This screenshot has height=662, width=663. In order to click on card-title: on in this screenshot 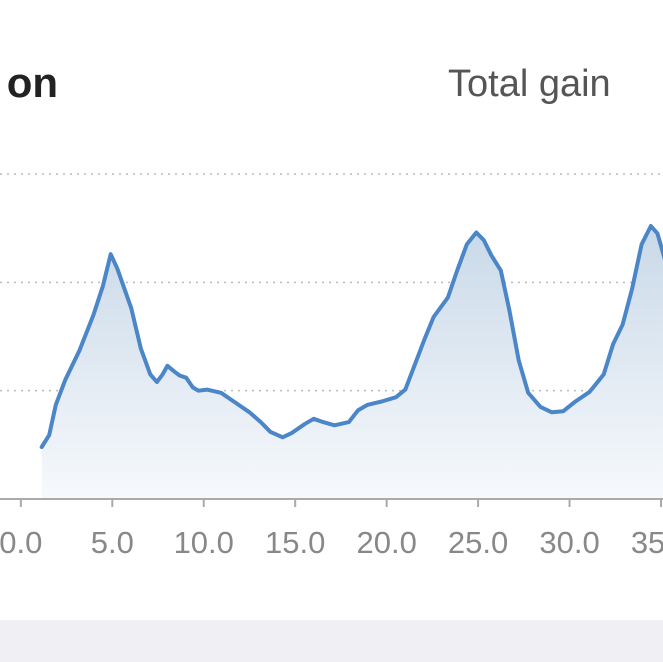, I will do `click(32, 82)`.